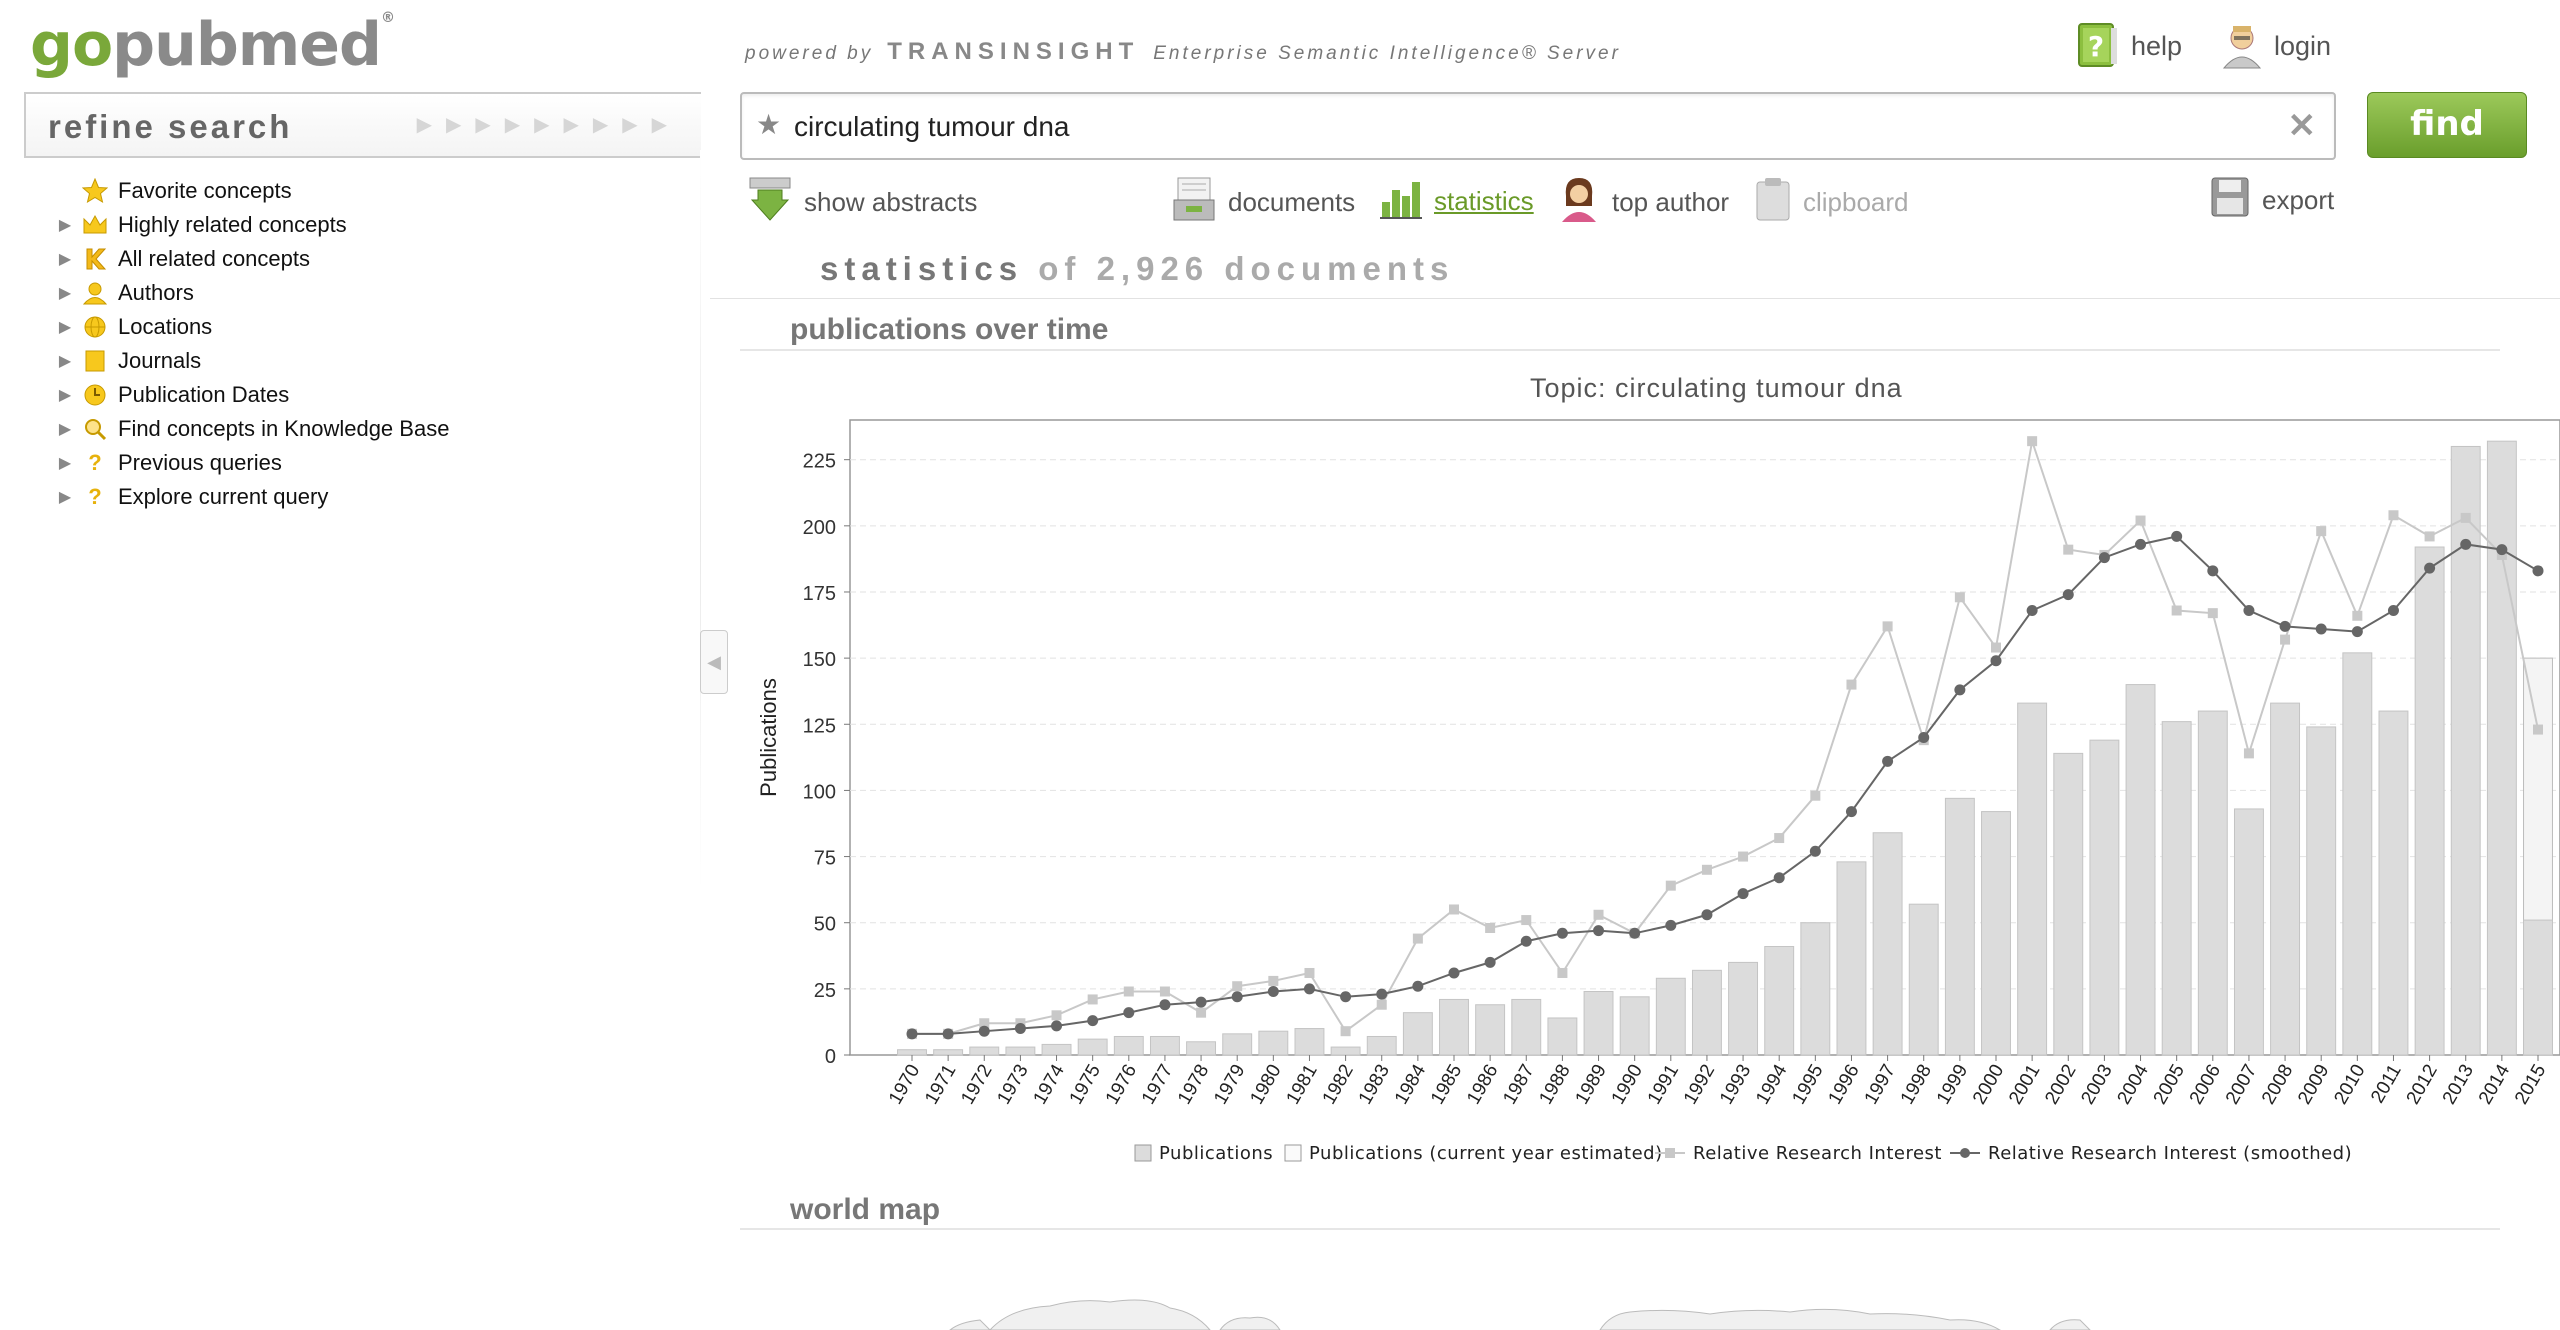  I want to click on refine-item-previous-queries: ▶ ? Previous queries, so click(236, 463).